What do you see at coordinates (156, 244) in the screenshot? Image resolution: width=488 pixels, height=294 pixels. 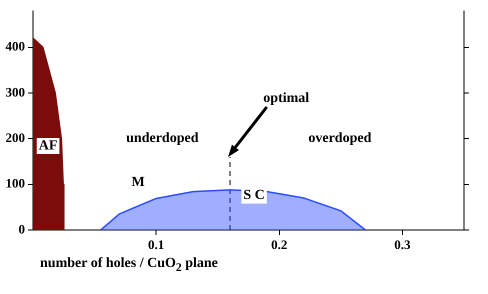 I see `x-tick-label: 0.1` at bounding box center [156, 244].